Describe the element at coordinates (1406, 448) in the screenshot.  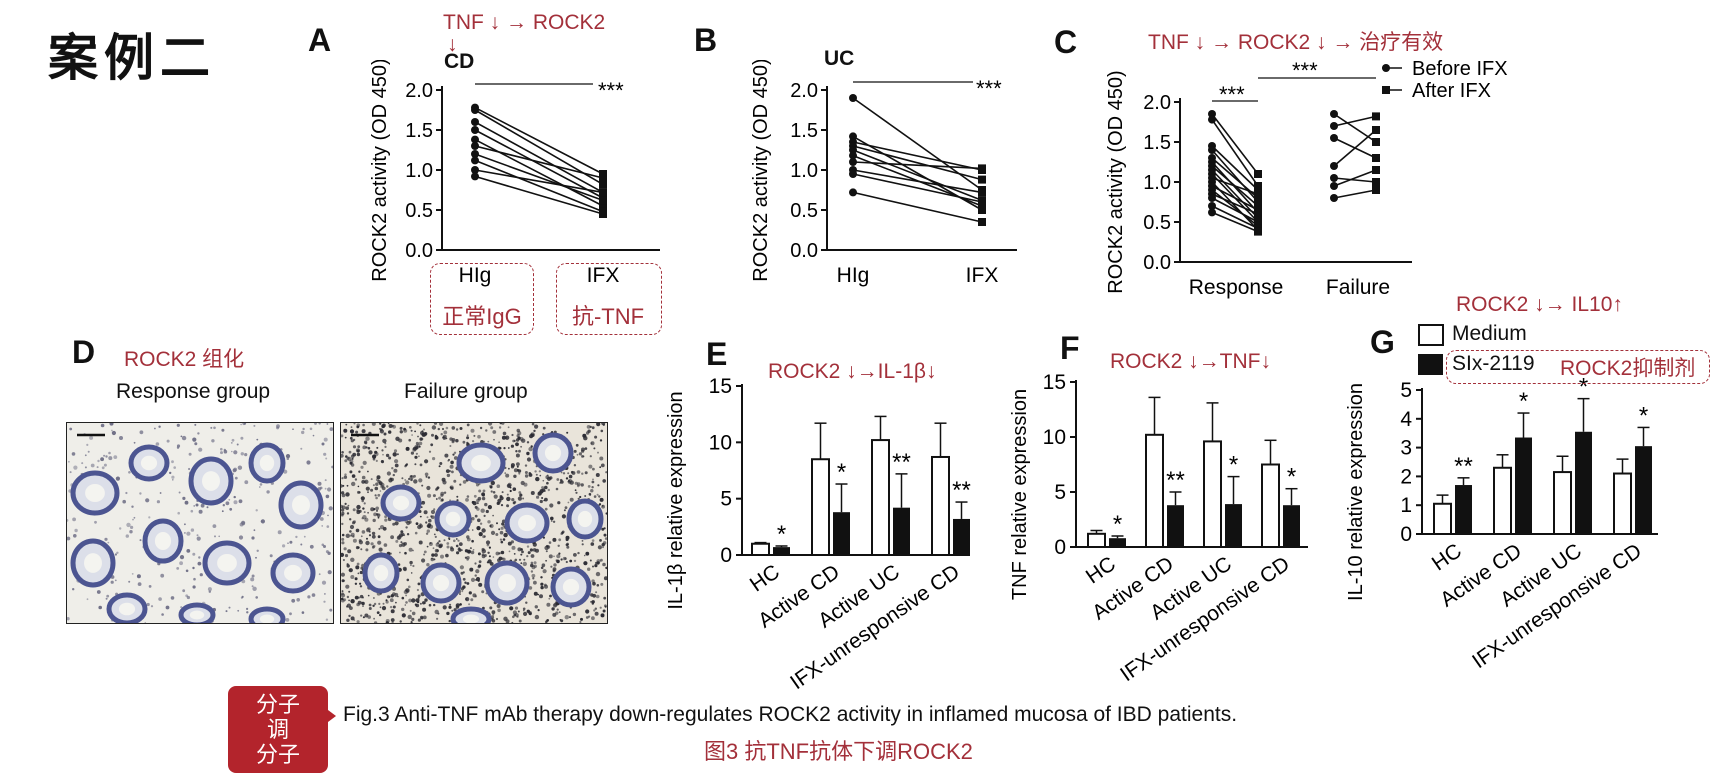
I see `y-tick-label: 3` at that location.